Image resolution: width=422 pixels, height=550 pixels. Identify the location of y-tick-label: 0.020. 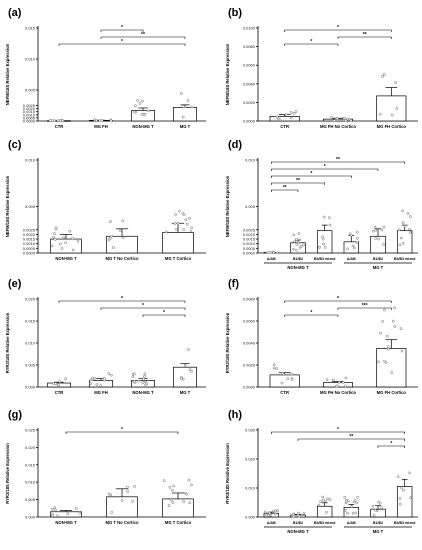
(30, 299).